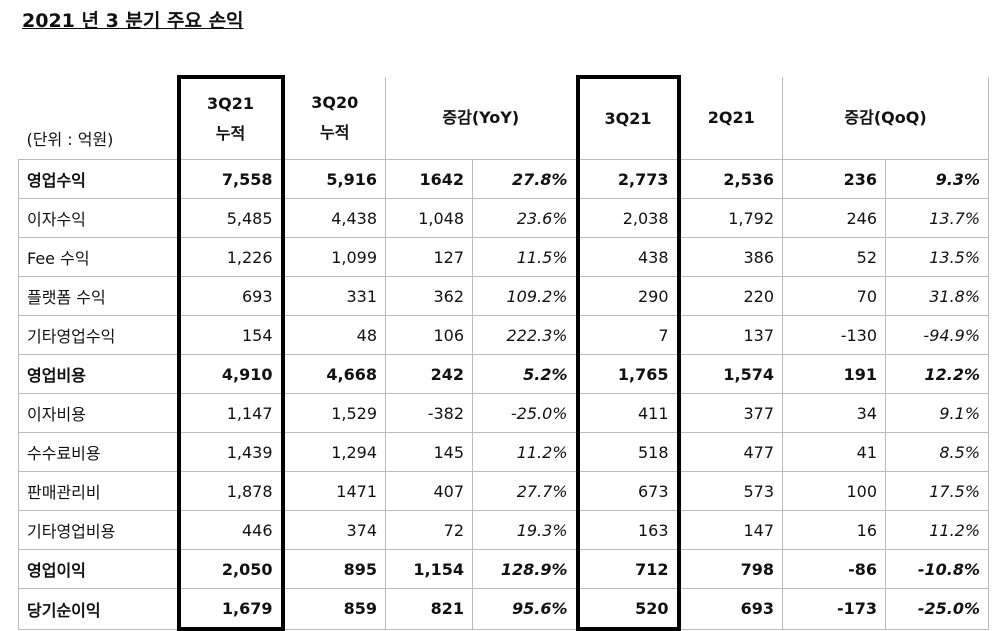  Describe the element at coordinates (731, 374) in the screenshot. I see `cell: 1,574` at that location.